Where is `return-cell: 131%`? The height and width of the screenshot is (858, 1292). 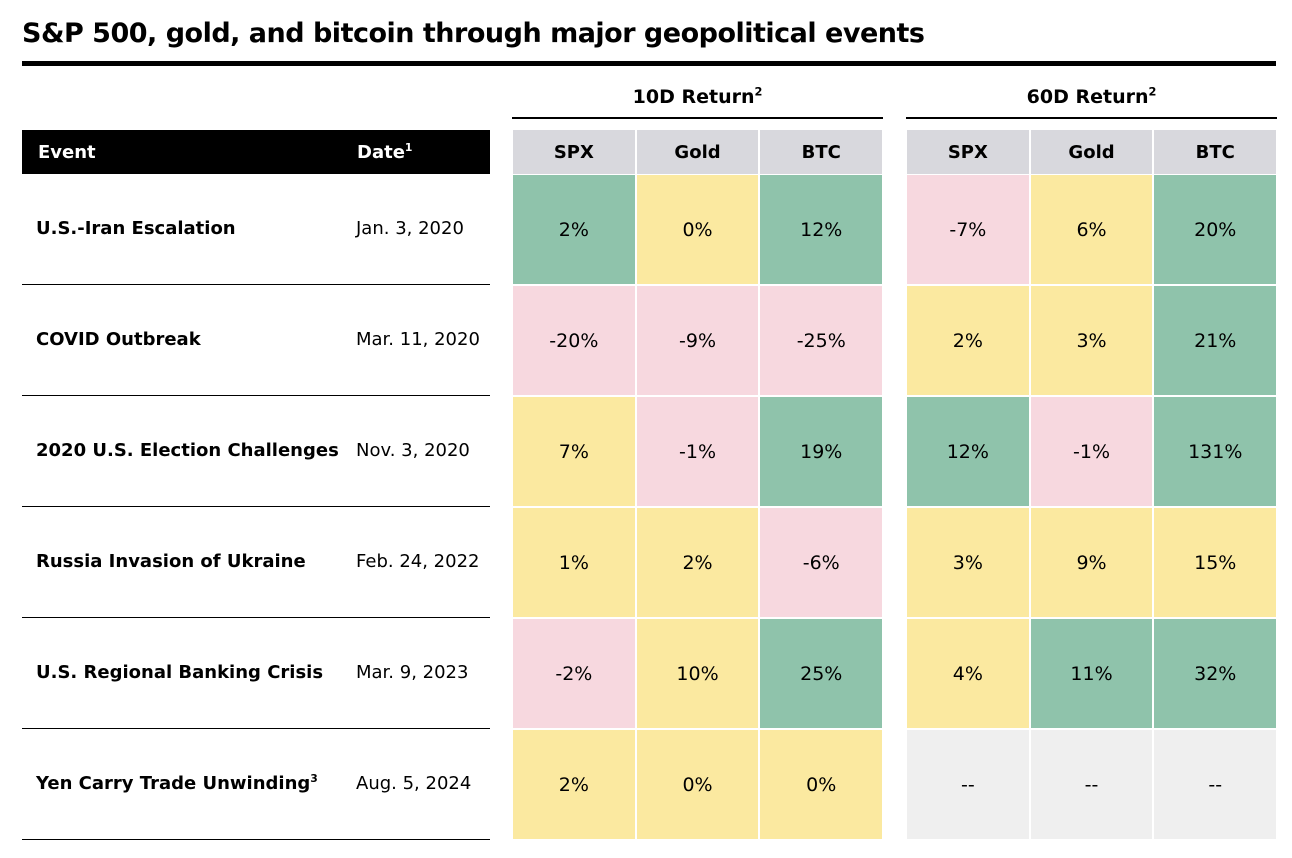 return-cell: 131% is located at coordinates (1215, 451).